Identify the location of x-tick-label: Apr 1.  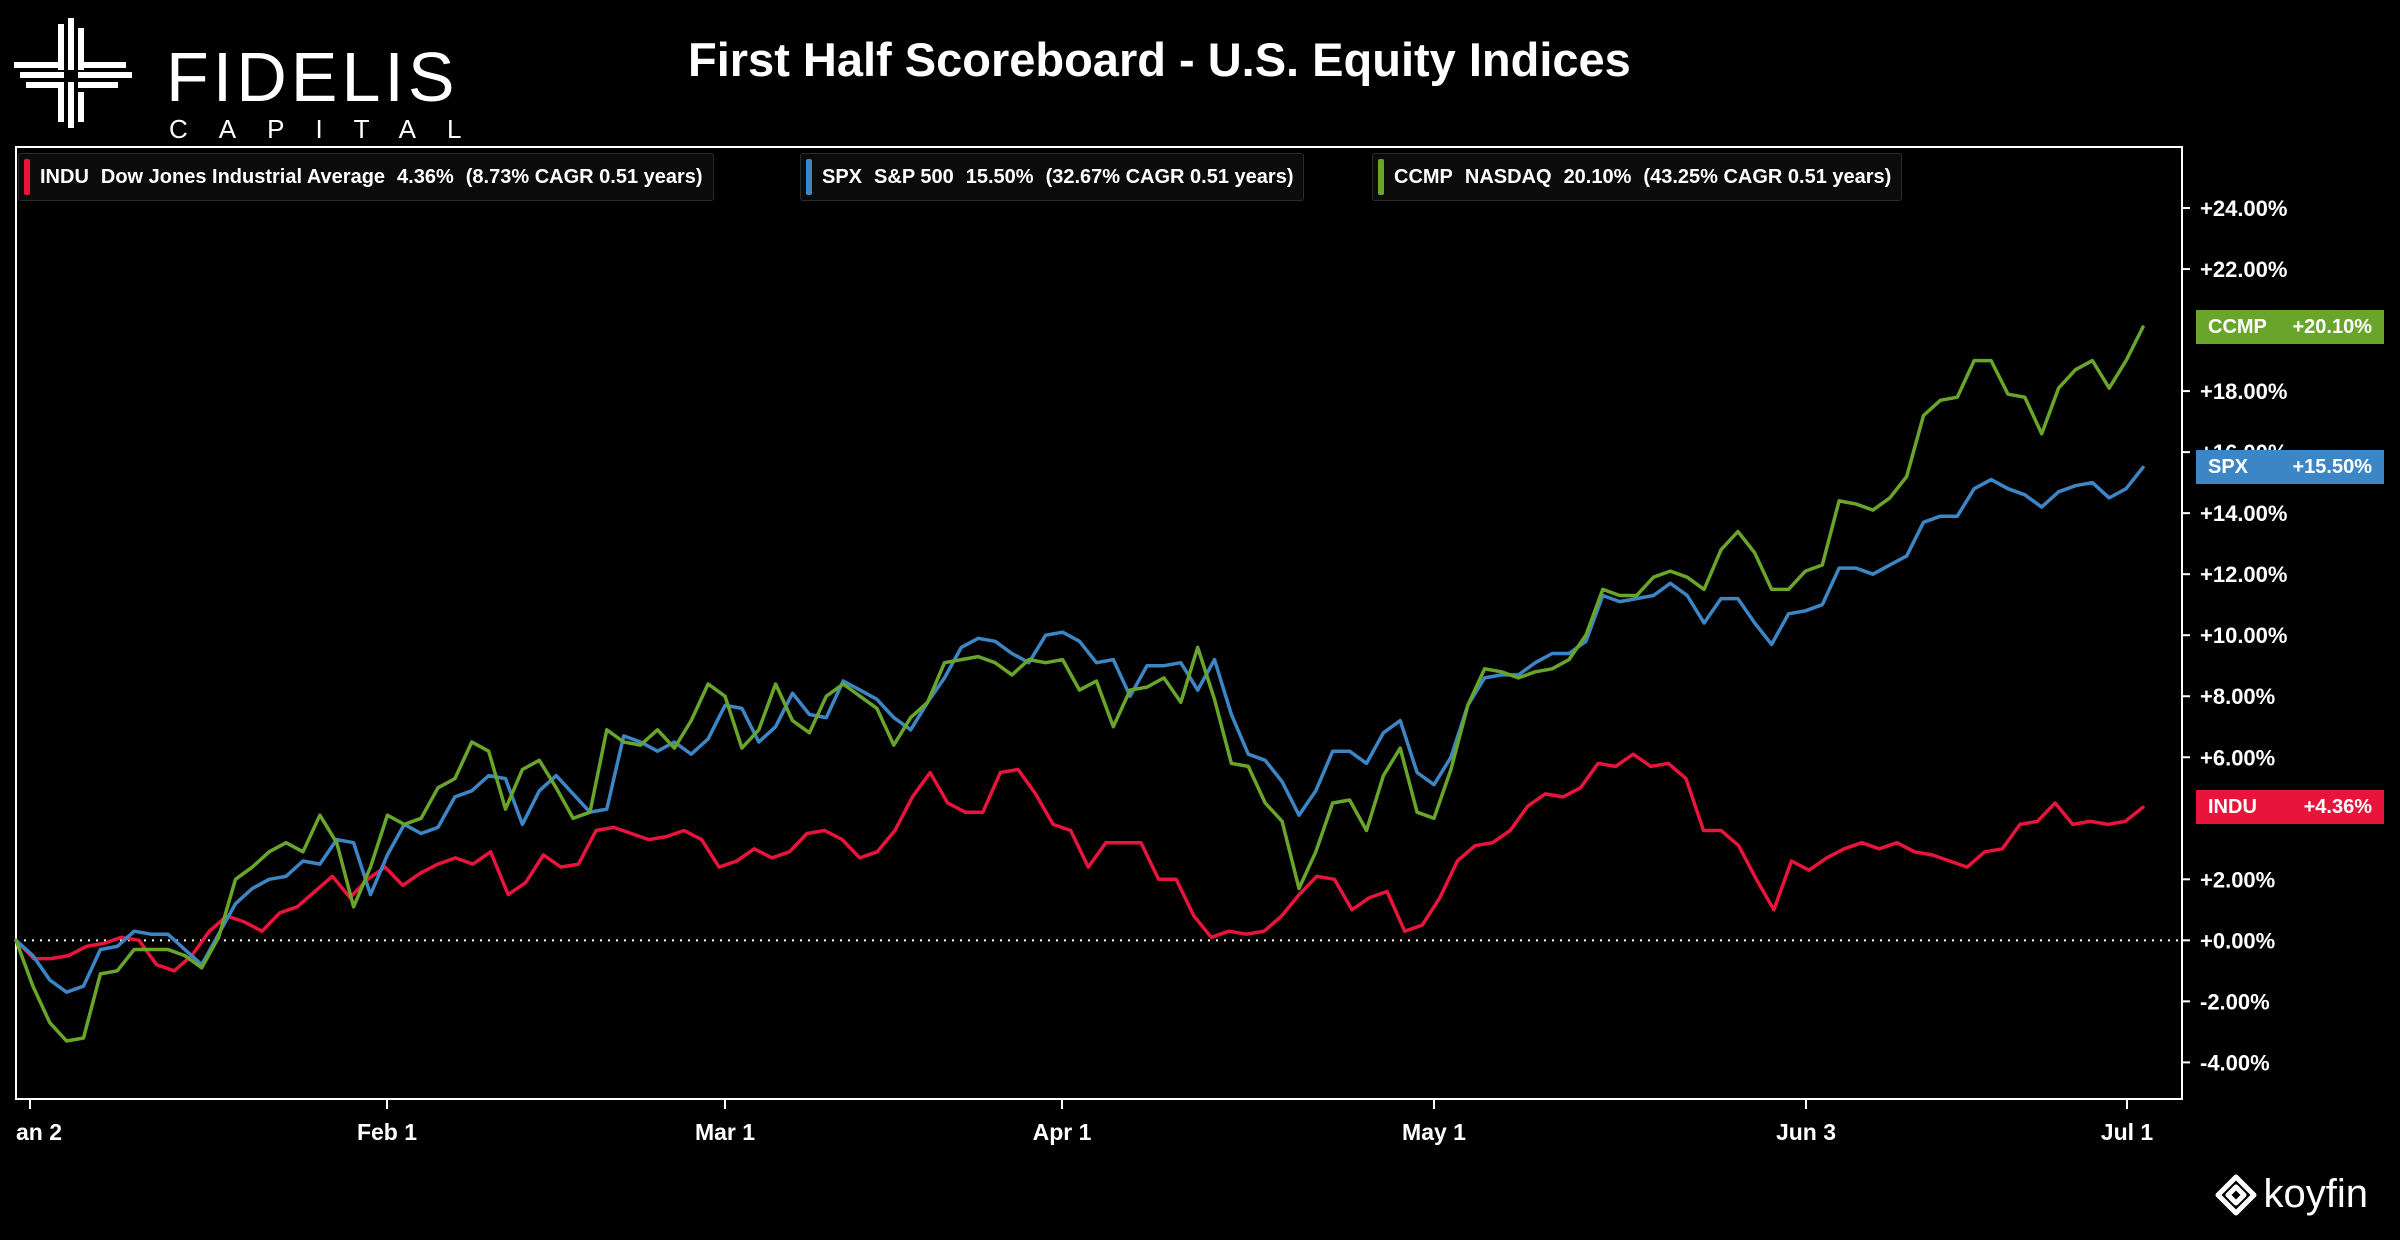
(1062, 1132).